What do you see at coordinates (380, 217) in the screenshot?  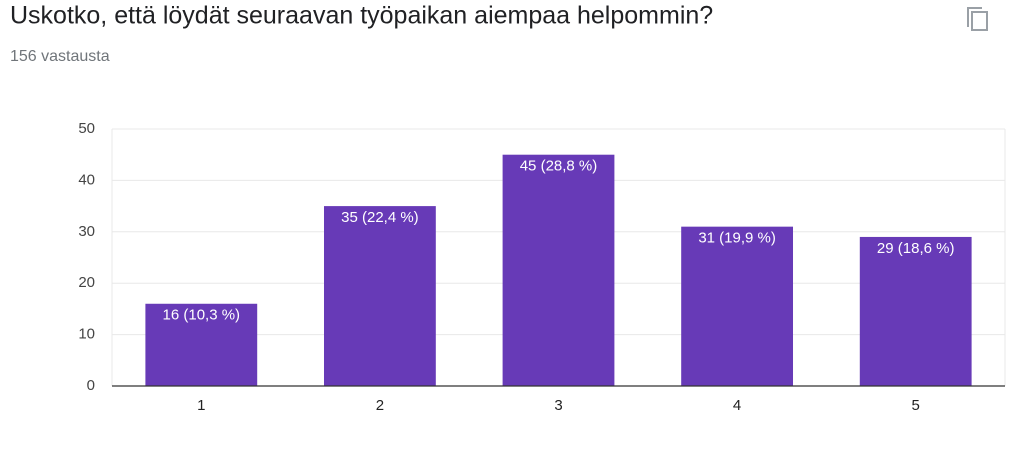 I see `data-label: 35 (22,4 %)` at bounding box center [380, 217].